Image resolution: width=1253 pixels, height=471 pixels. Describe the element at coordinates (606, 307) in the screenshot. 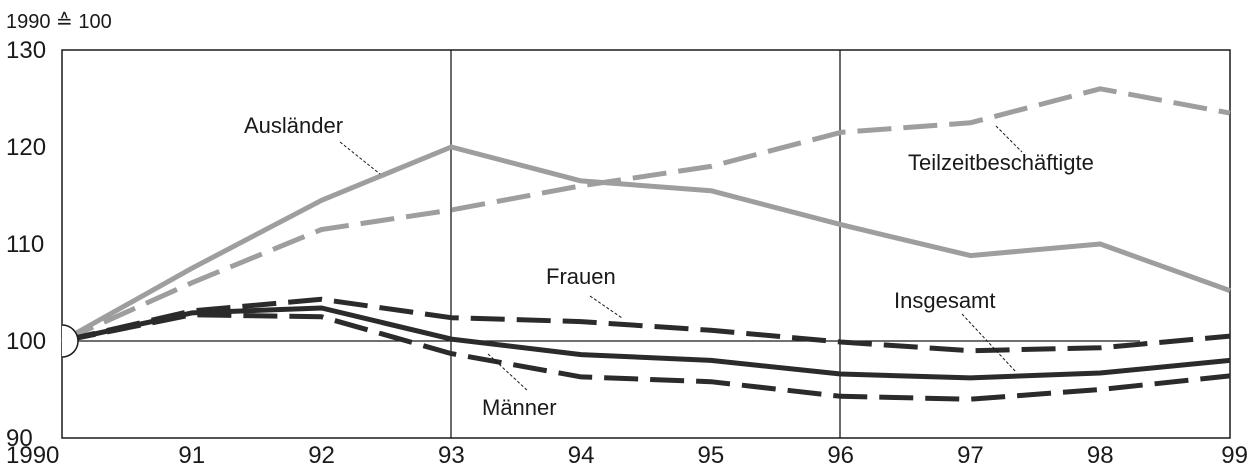

I see `leader-frauen` at that location.